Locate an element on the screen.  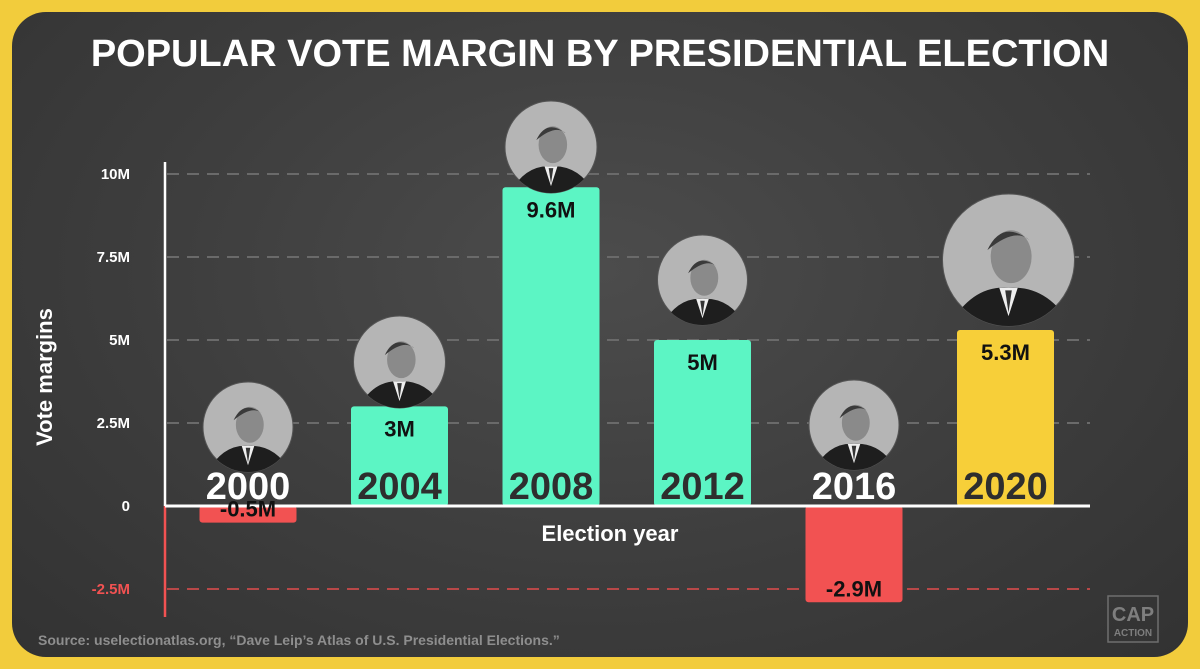
bar-2000 is located at coordinates (248, 514).